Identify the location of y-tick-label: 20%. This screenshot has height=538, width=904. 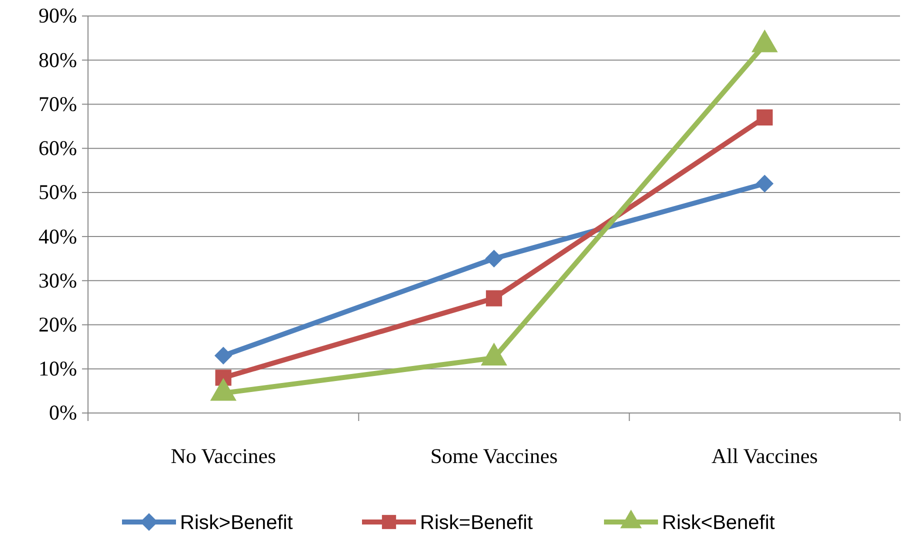
(57, 324).